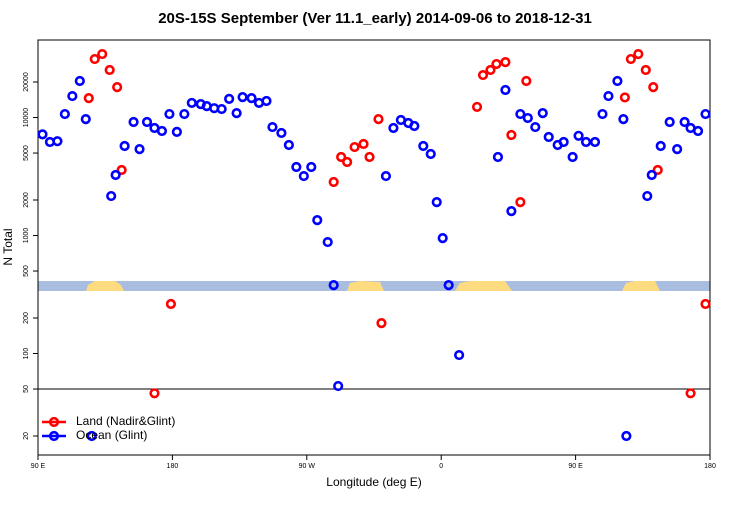 Image resolution: width=750 pixels, height=505 pixels. What do you see at coordinates (26, 354) in the screenshot?
I see `y-tick-label: 100` at bounding box center [26, 354].